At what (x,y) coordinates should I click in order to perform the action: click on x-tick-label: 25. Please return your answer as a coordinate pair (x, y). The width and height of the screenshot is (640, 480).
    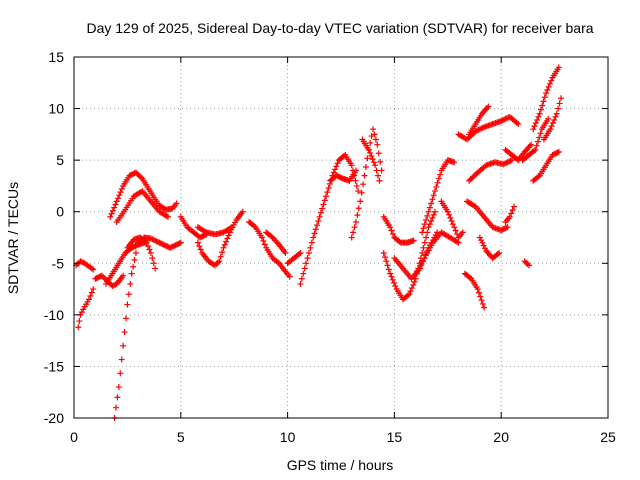
    Looking at the image, I should click on (608, 437).